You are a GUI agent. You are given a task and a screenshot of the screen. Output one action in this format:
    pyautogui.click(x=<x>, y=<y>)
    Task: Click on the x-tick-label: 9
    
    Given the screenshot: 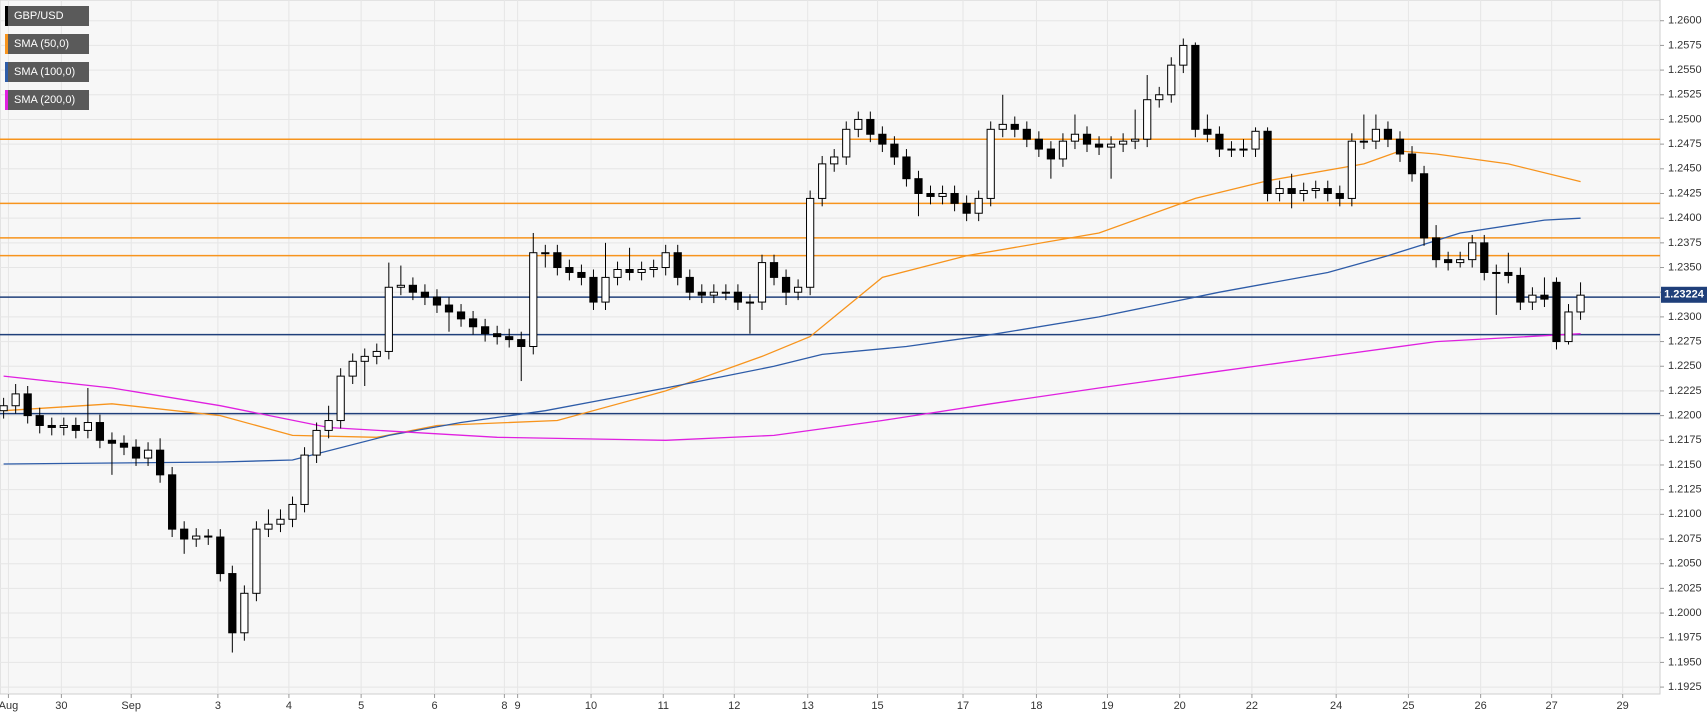 What is the action you would take?
    pyautogui.click(x=518, y=706)
    